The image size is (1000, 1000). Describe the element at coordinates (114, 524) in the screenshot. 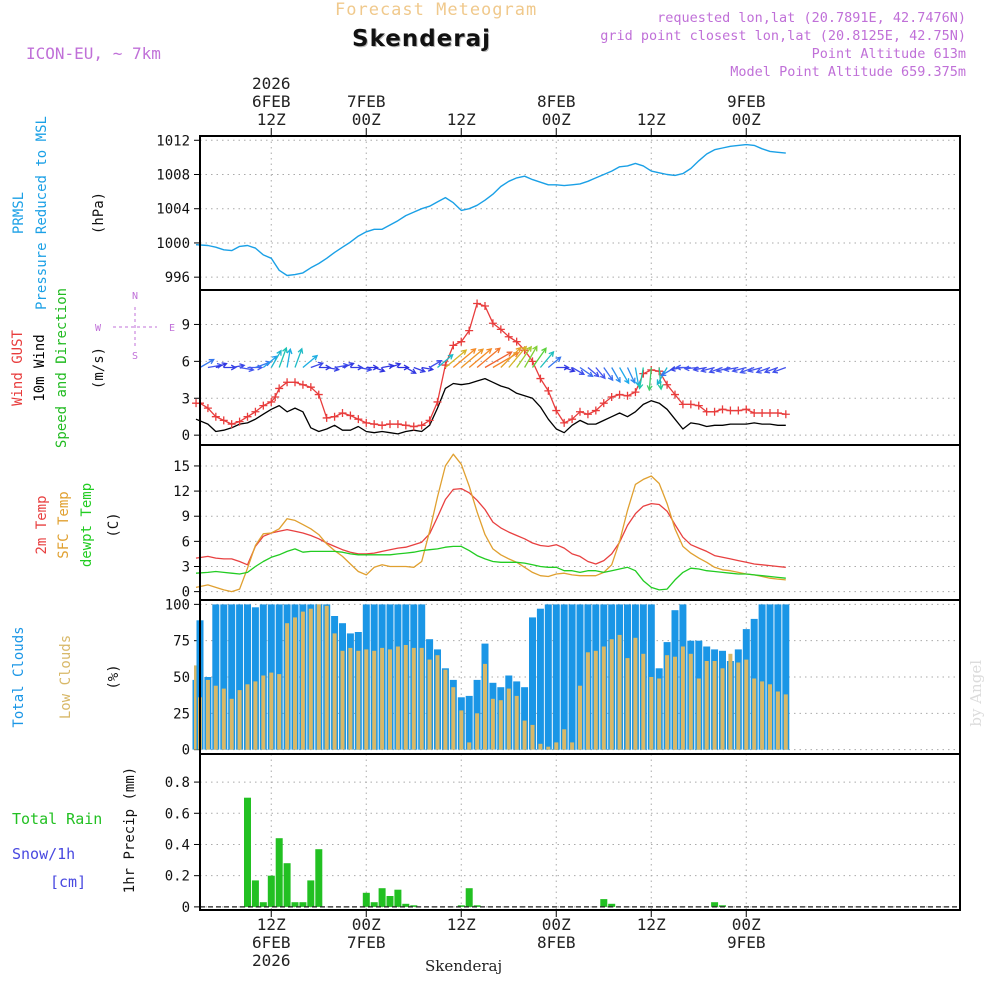

I see `temp-unit-label: (C)` at that location.